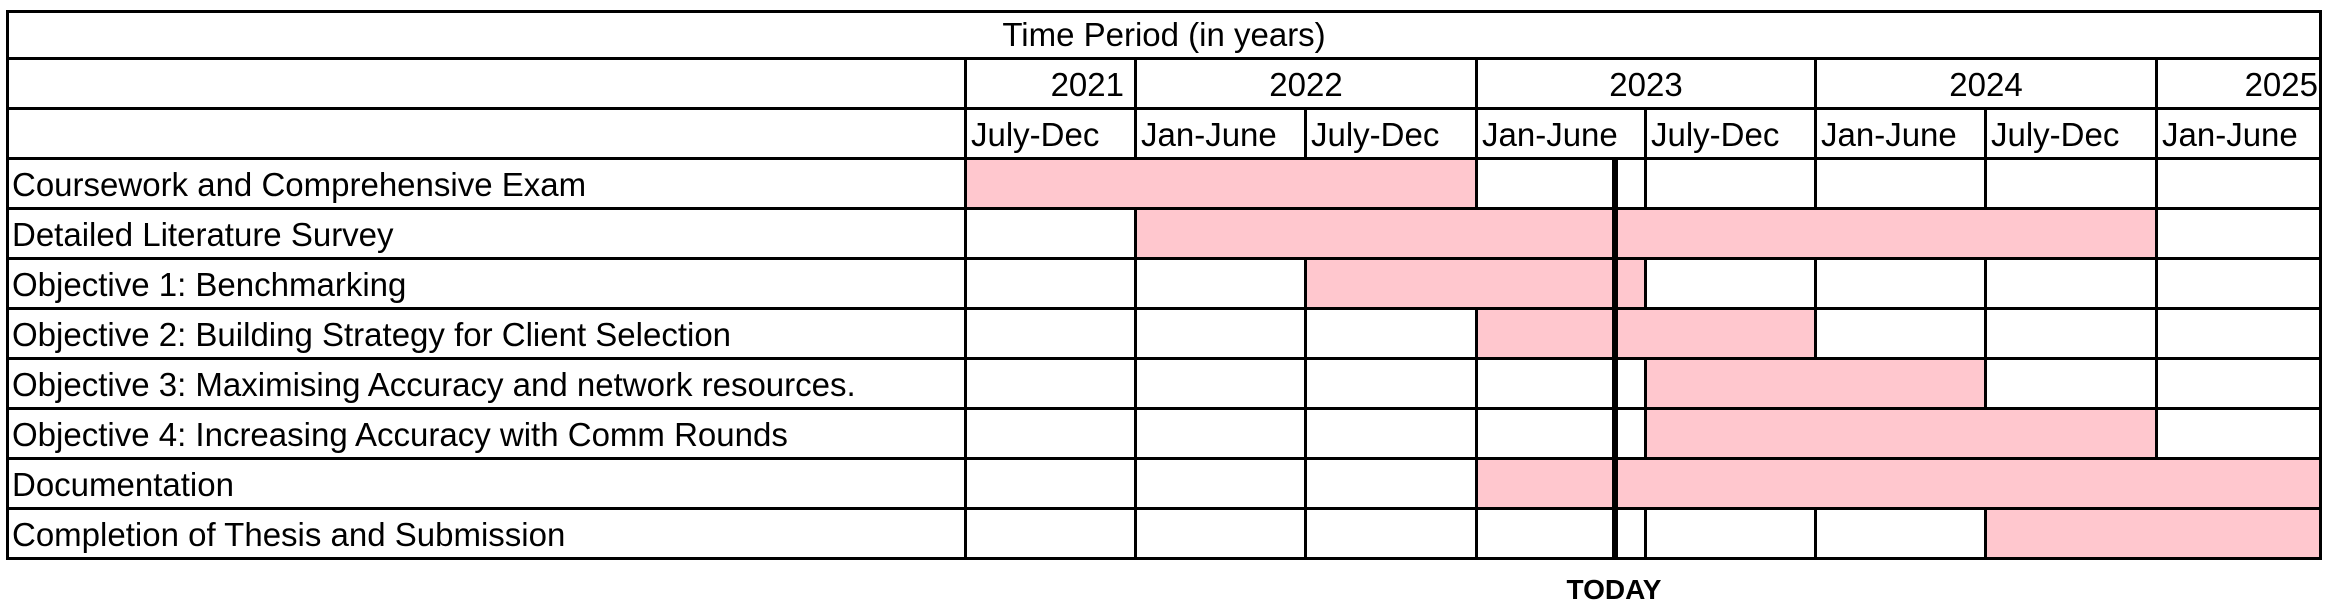  Describe the element at coordinates (486, 485) in the screenshot. I see `task-label-cell: Documentation` at that location.